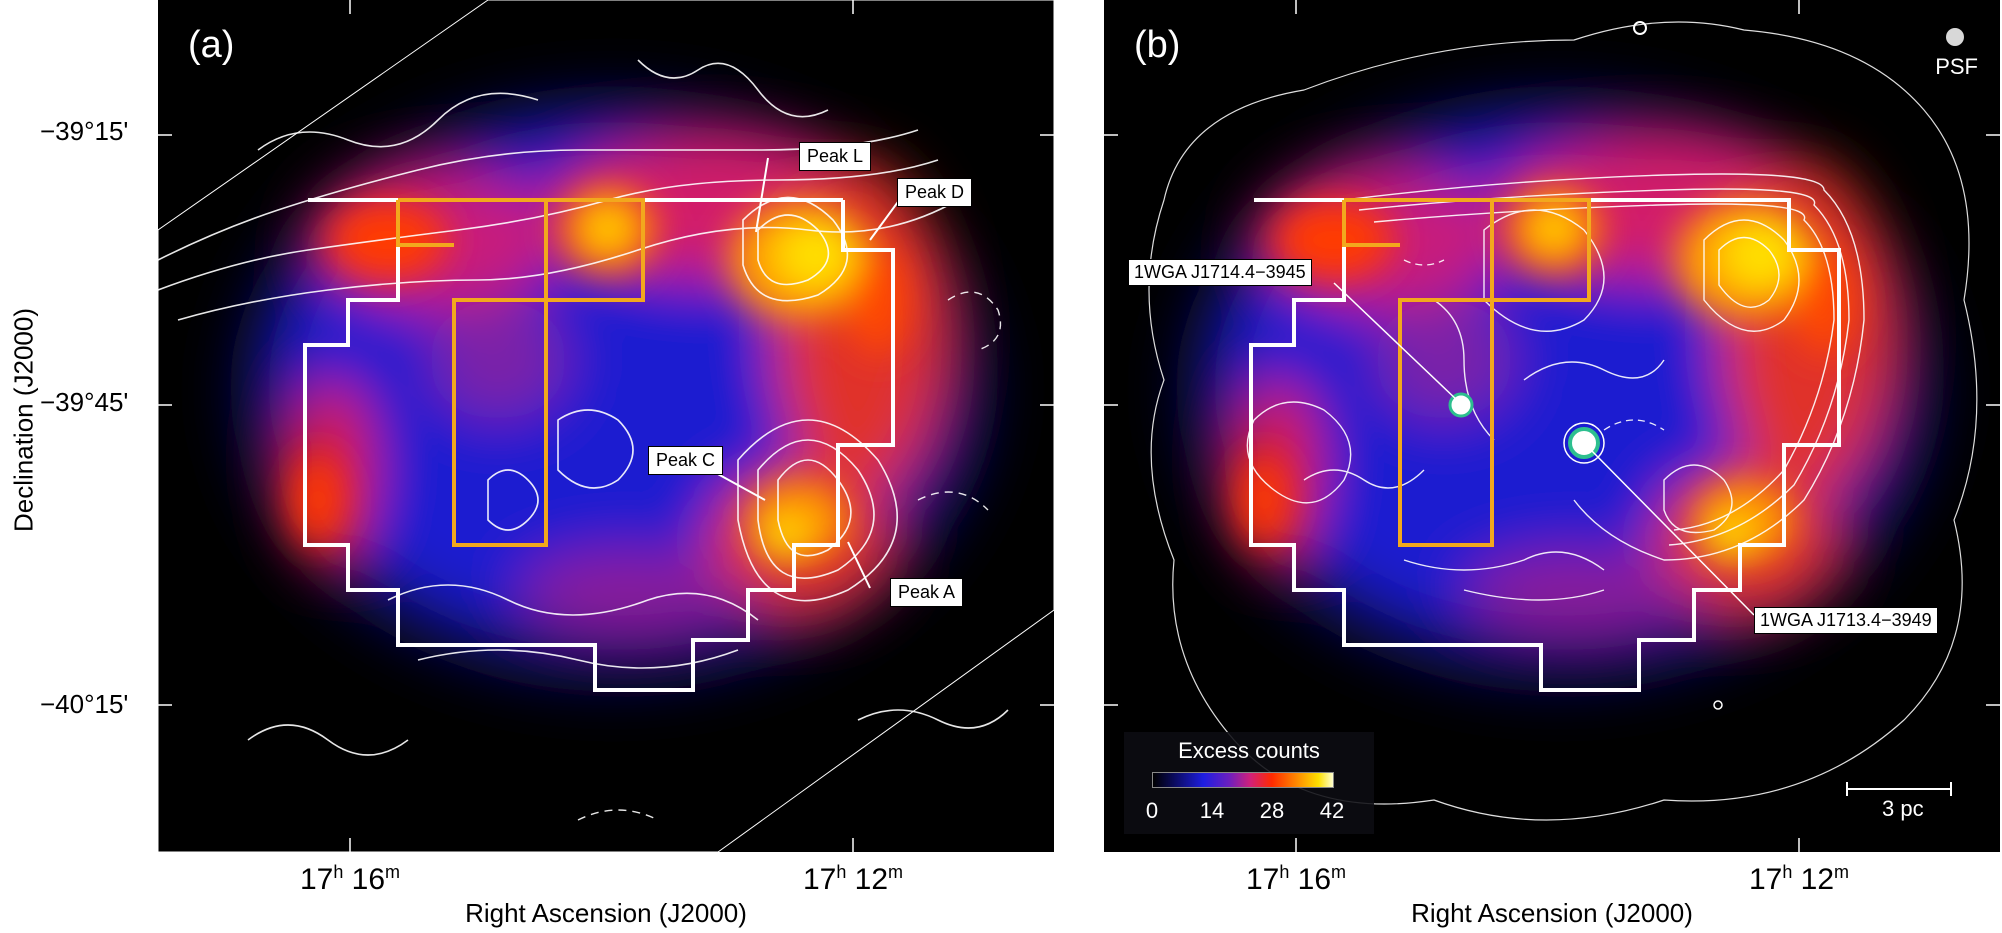  What do you see at coordinates (935, 192) in the screenshot?
I see `peak-d-label: Peak D` at bounding box center [935, 192].